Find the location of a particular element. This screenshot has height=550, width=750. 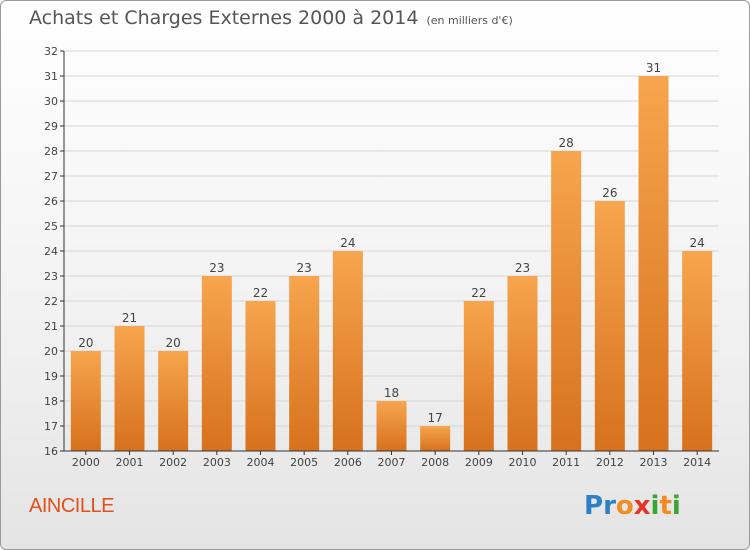

x-tick-label: 2013 is located at coordinates (654, 462).